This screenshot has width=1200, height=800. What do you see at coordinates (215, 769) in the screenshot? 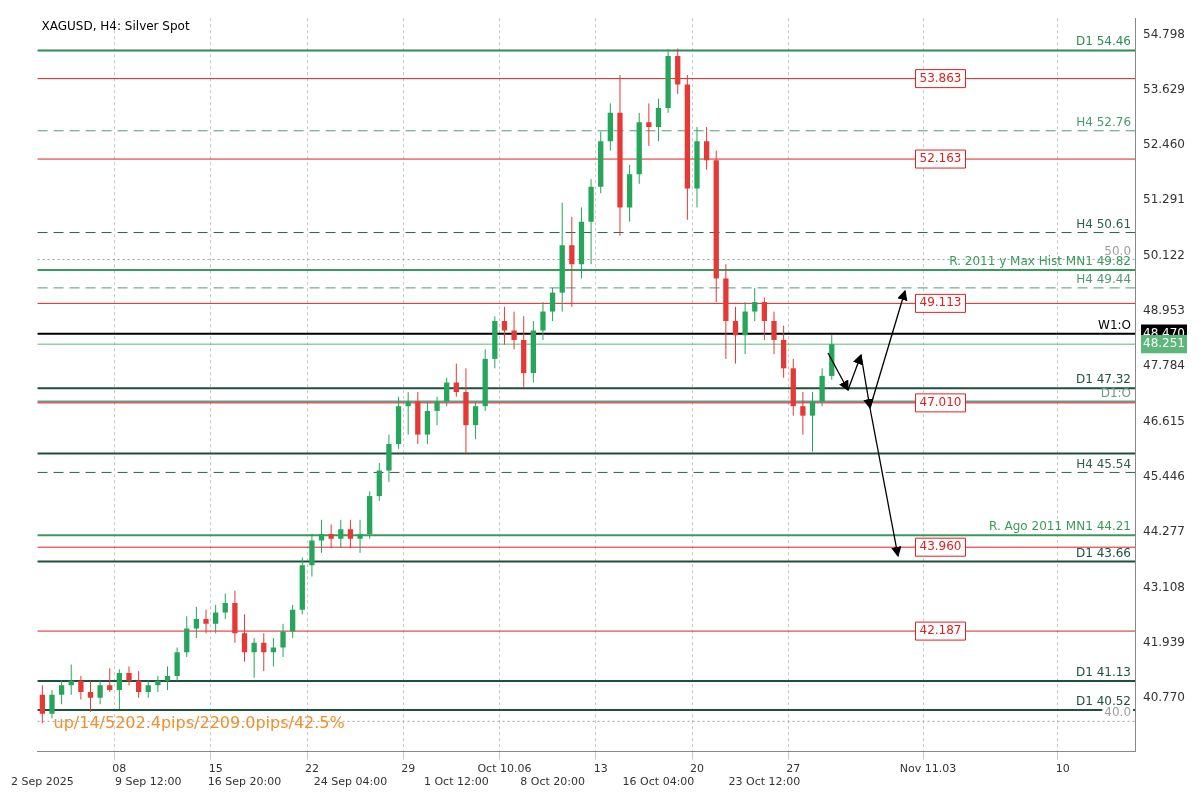
I see `x-tick-label: 15` at bounding box center [215, 769].